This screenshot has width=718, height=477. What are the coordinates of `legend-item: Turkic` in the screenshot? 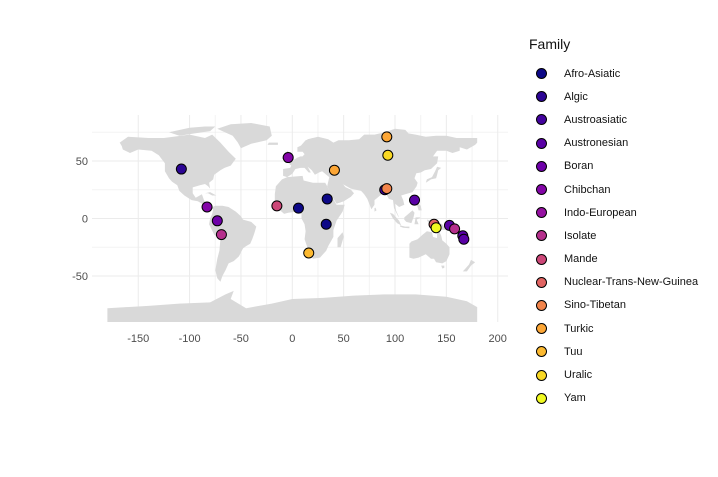 It's located at (619, 328).